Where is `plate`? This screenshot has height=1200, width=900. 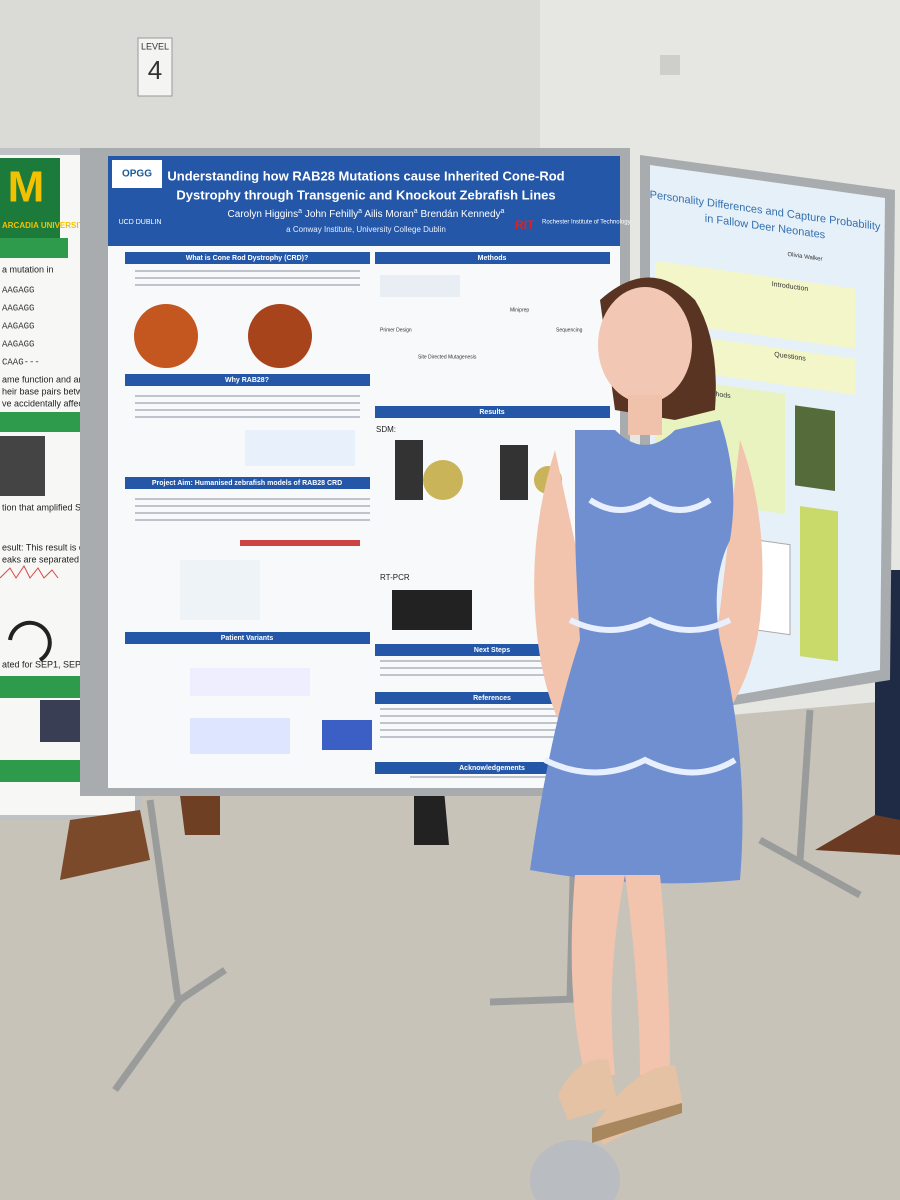
plate is located at coordinates (443, 480).